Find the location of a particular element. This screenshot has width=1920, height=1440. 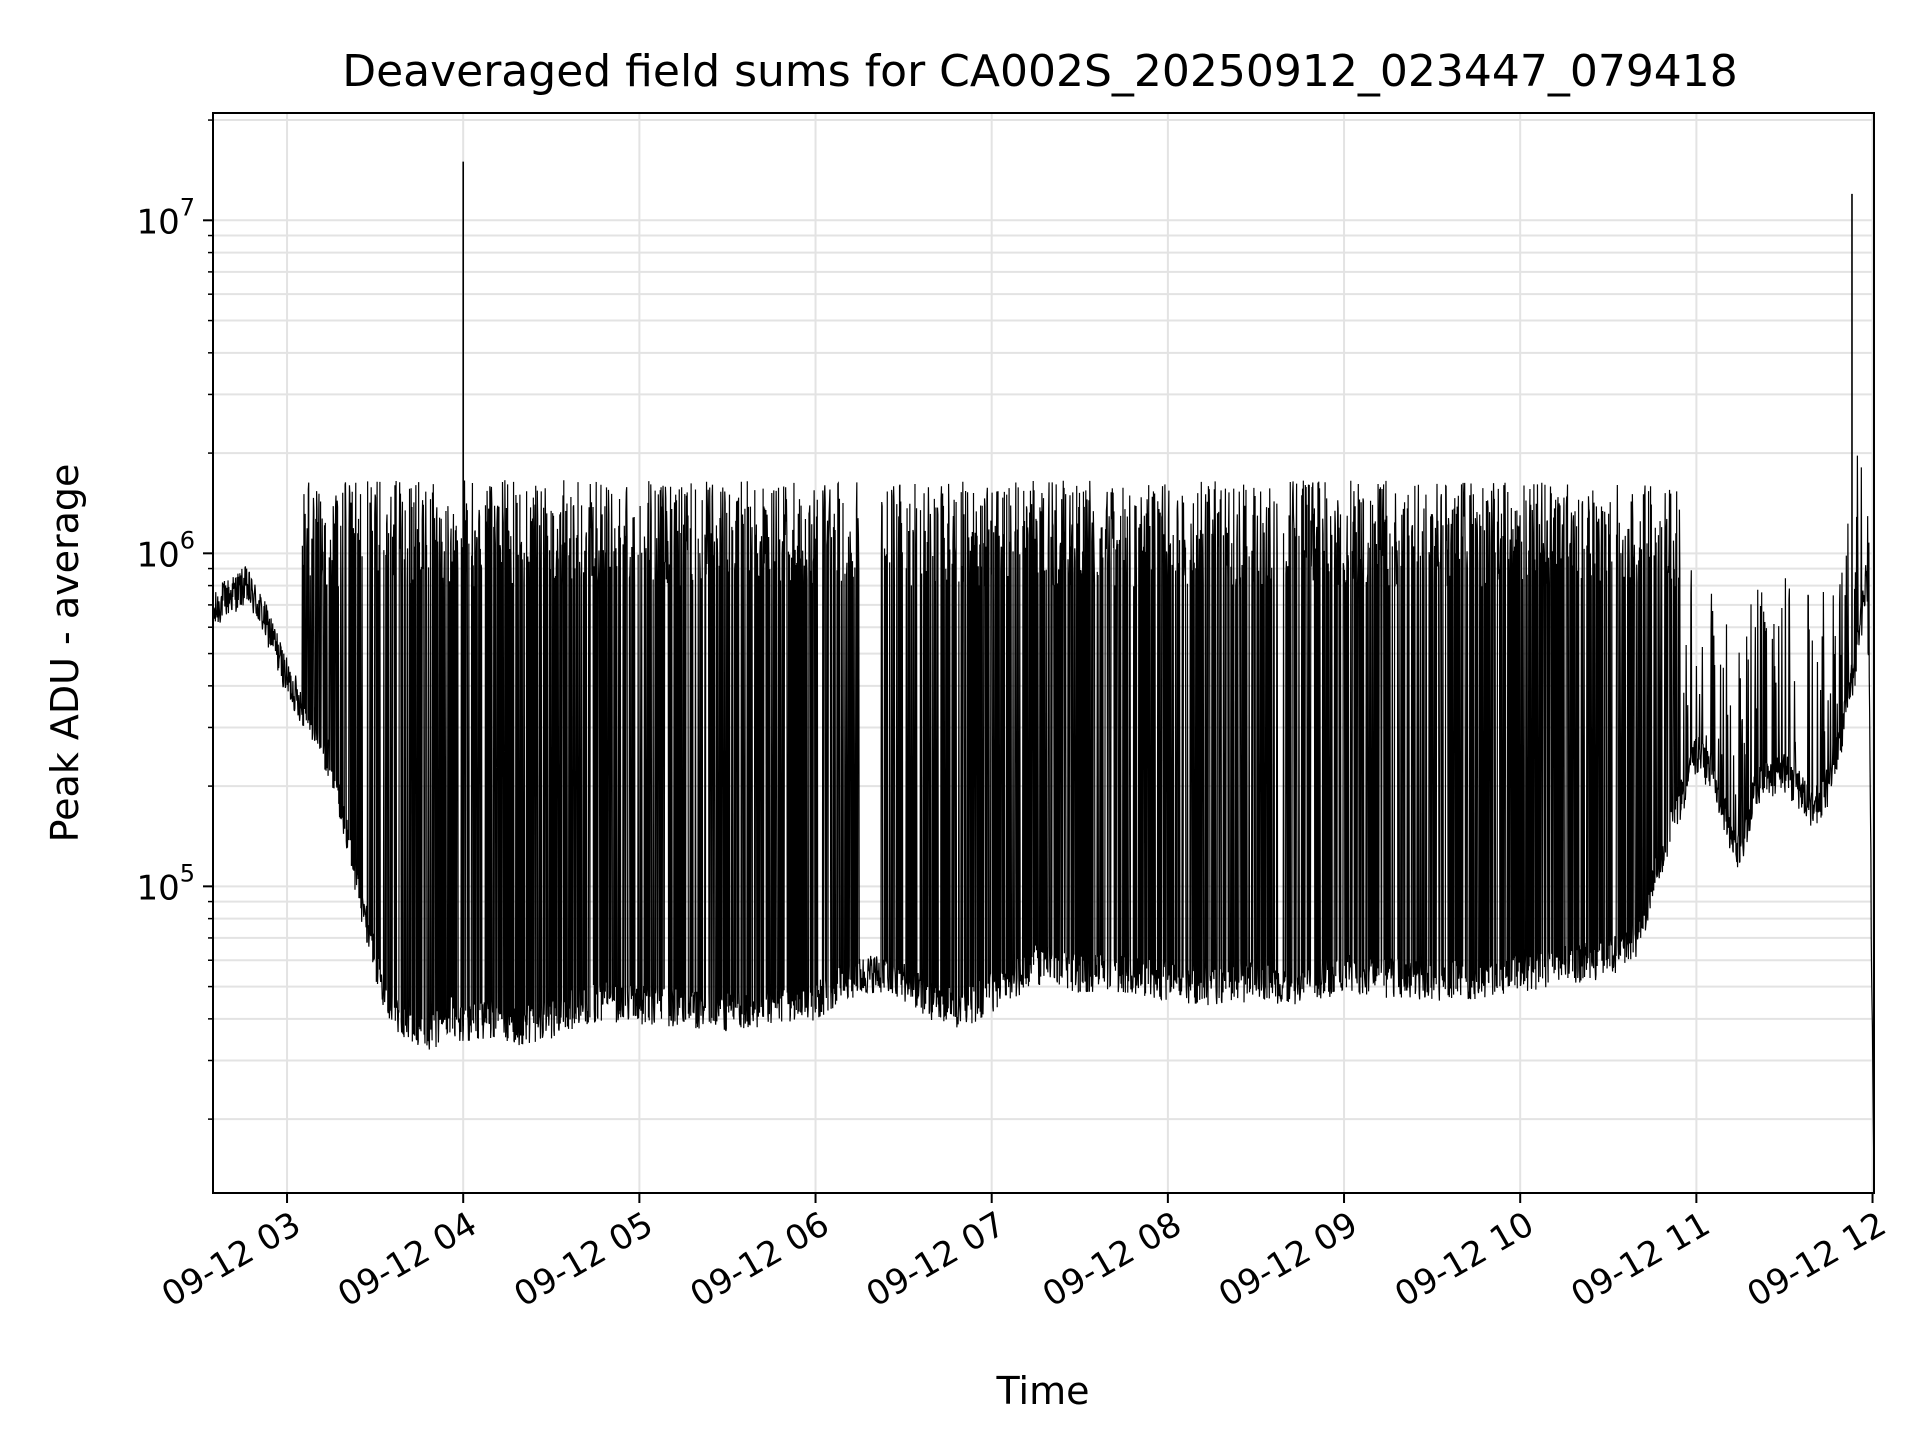

x-tick-label: 09-12 09 is located at coordinates (1288, 1259).